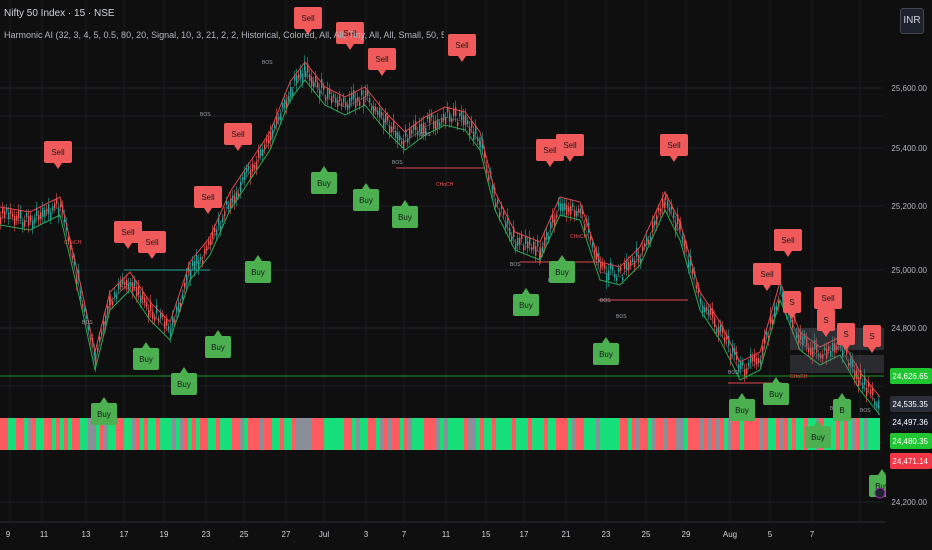 The height and width of the screenshot is (550, 932). Describe the element at coordinates (579, 237) in the screenshot. I see `structure-label: CHoCH` at that location.